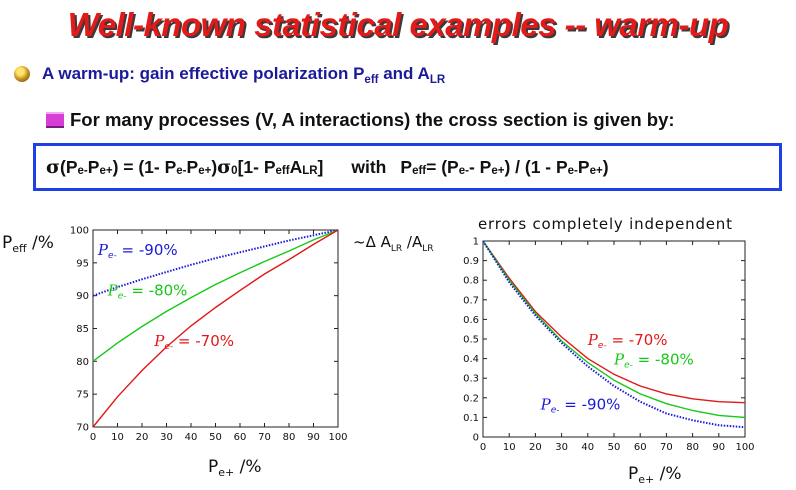  I want to click on y-axis-label: ~Δ ALR /ALR, so click(393, 243).